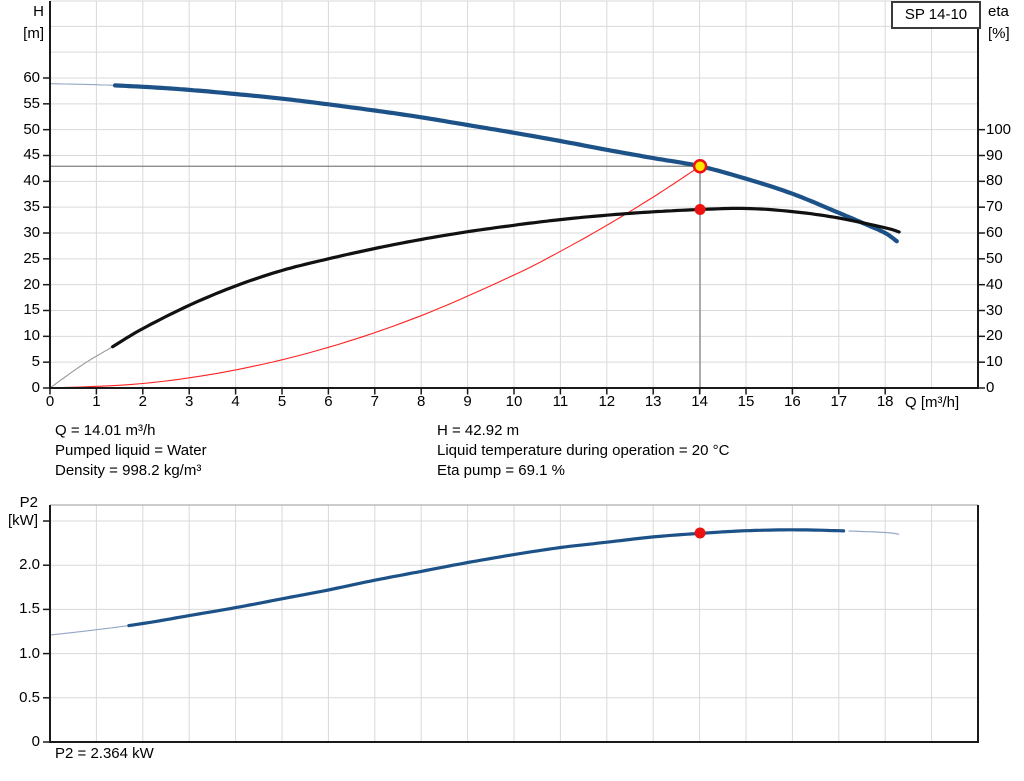 This screenshot has width=1024, height=781. What do you see at coordinates (89, 630) in the screenshot?
I see `p2-curve-thin-start` at bounding box center [89, 630].